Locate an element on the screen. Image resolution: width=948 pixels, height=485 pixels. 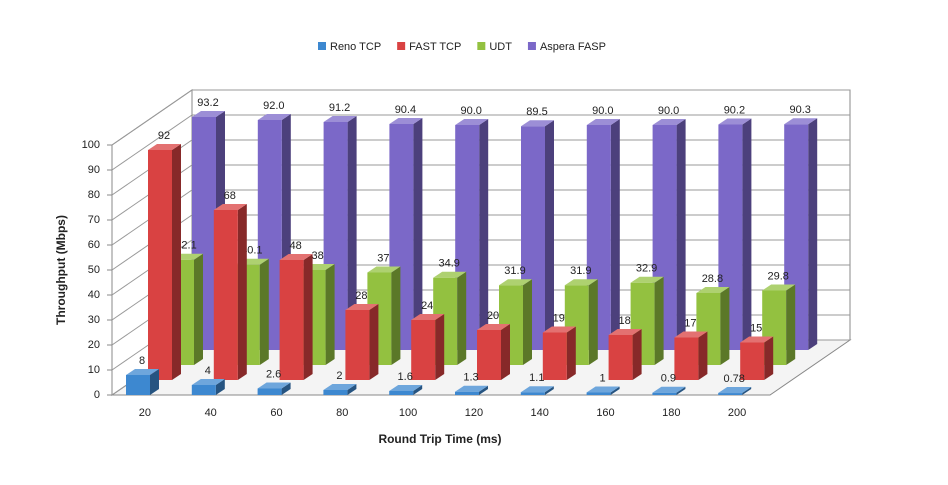
value-label: 48 is located at coordinates (295, 246).